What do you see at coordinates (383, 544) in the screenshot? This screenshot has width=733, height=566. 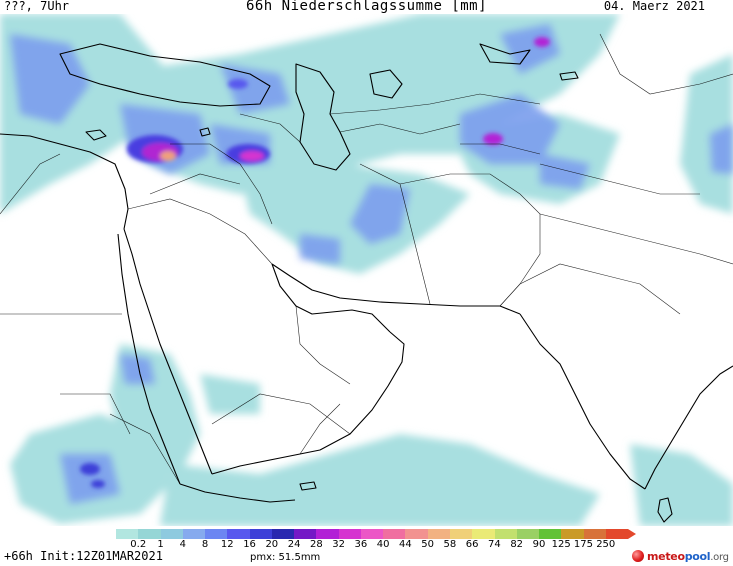 I see `color-bar-tick-label: 40` at bounding box center [383, 544].